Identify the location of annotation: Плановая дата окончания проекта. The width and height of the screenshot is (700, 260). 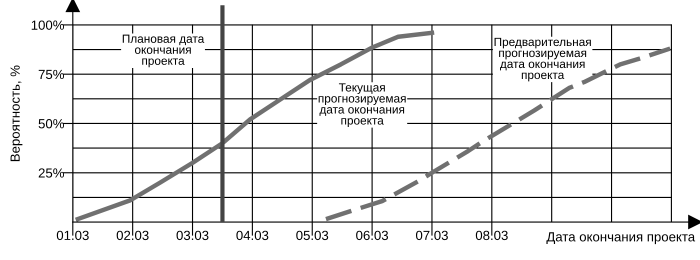
(163, 51).